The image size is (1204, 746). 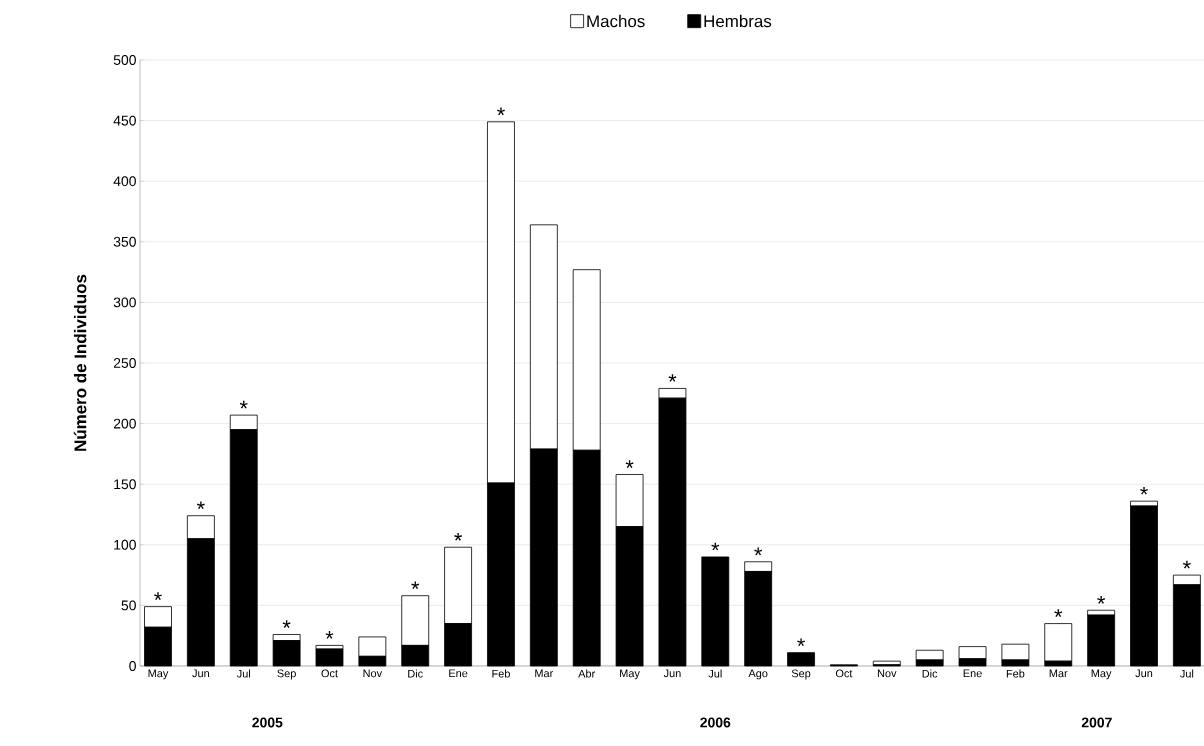 I want to click on y-tick-label: 50, so click(x=128, y=605).